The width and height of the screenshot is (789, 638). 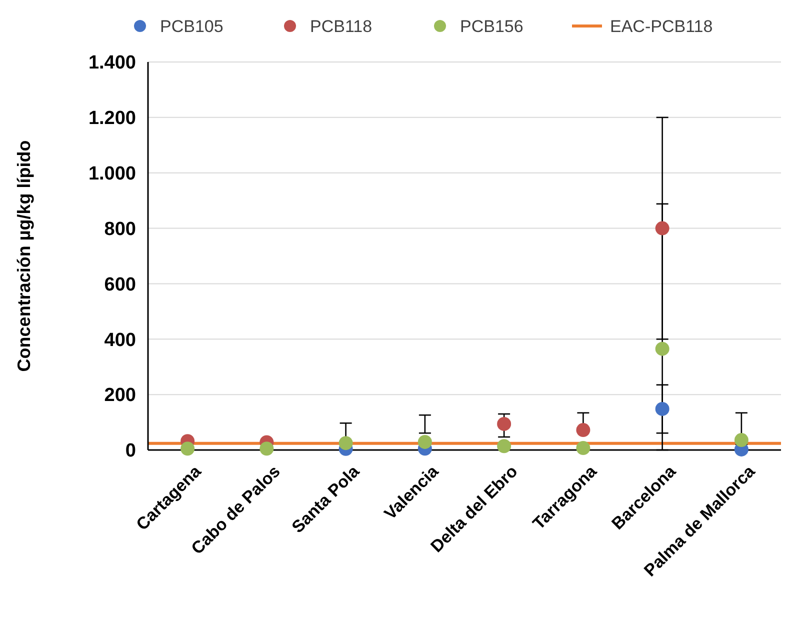 What do you see at coordinates (661, 26) in the screenshot?
I see `legend-label: EAC-PCB118` at bounding box center [661, 26].